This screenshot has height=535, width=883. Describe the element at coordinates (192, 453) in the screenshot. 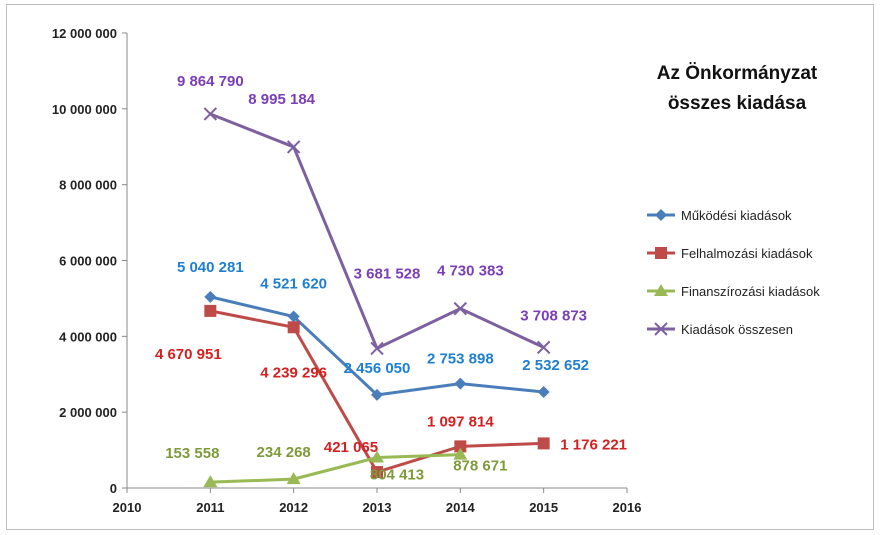

I see `data-label: 153 558` at that location.